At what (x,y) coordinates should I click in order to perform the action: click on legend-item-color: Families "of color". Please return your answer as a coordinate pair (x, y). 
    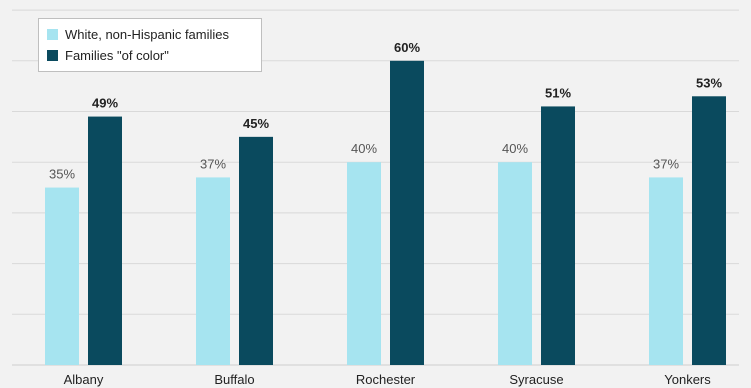
    Looking at the image, I should click on (150, 55).